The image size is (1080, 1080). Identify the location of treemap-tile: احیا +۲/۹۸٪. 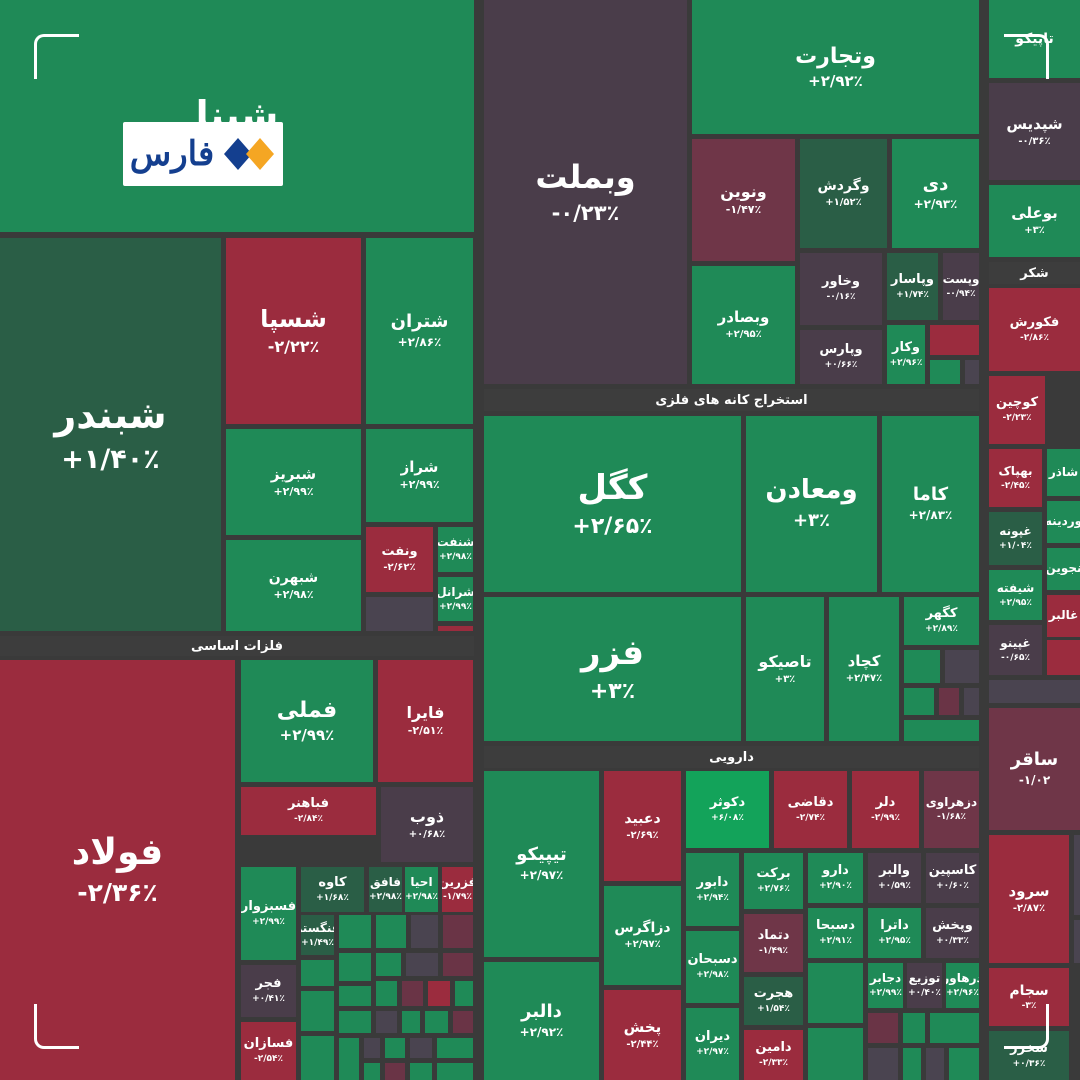
(421, 889).